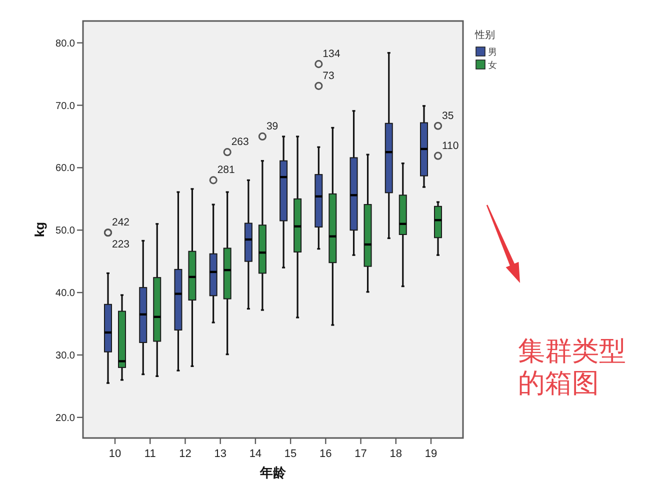  I want to click on annotation: 281, so click(226, 170).